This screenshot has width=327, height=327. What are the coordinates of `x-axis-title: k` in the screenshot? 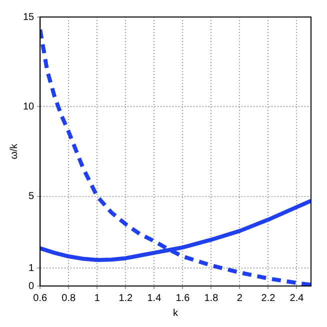 It's located at (176, 313).